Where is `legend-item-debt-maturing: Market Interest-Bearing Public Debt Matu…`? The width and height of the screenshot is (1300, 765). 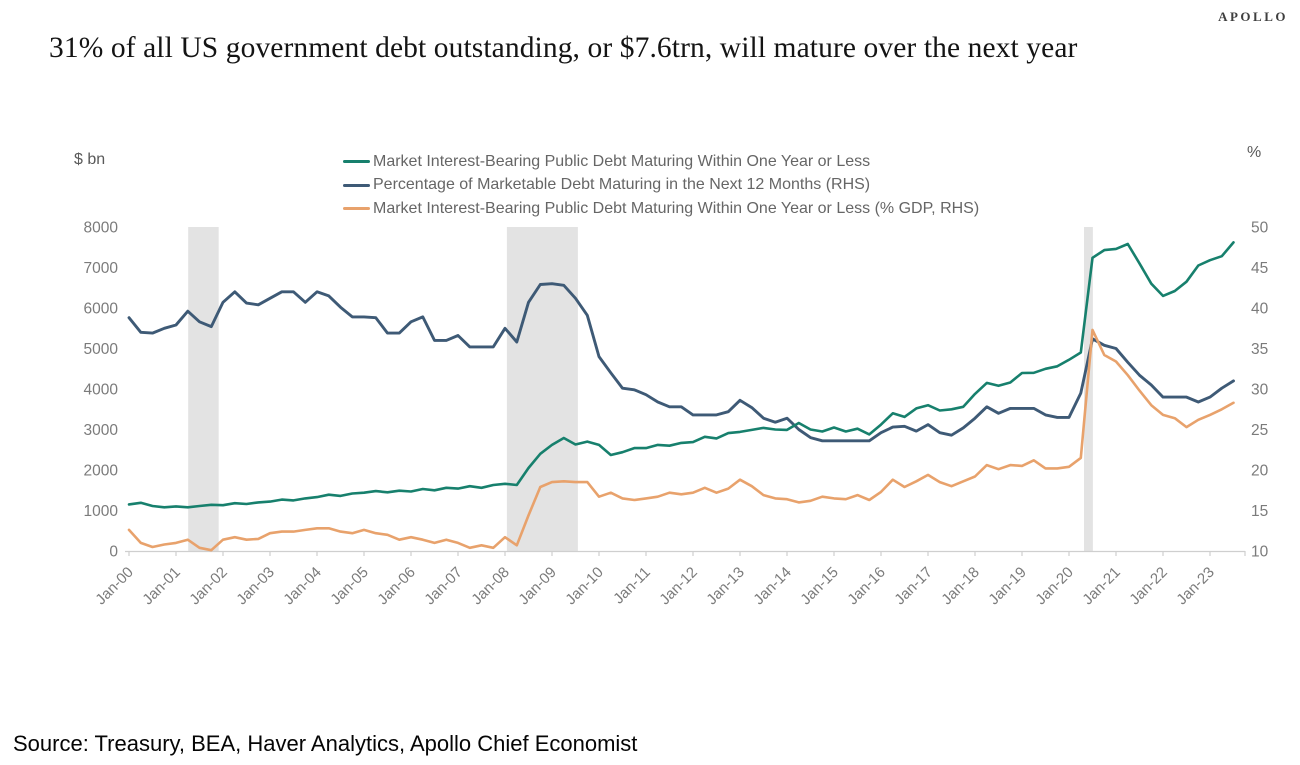
legend-item-debt-maturing: Market Interest-Bearing Public Debt Matu… is located at coordinates (661, 162).